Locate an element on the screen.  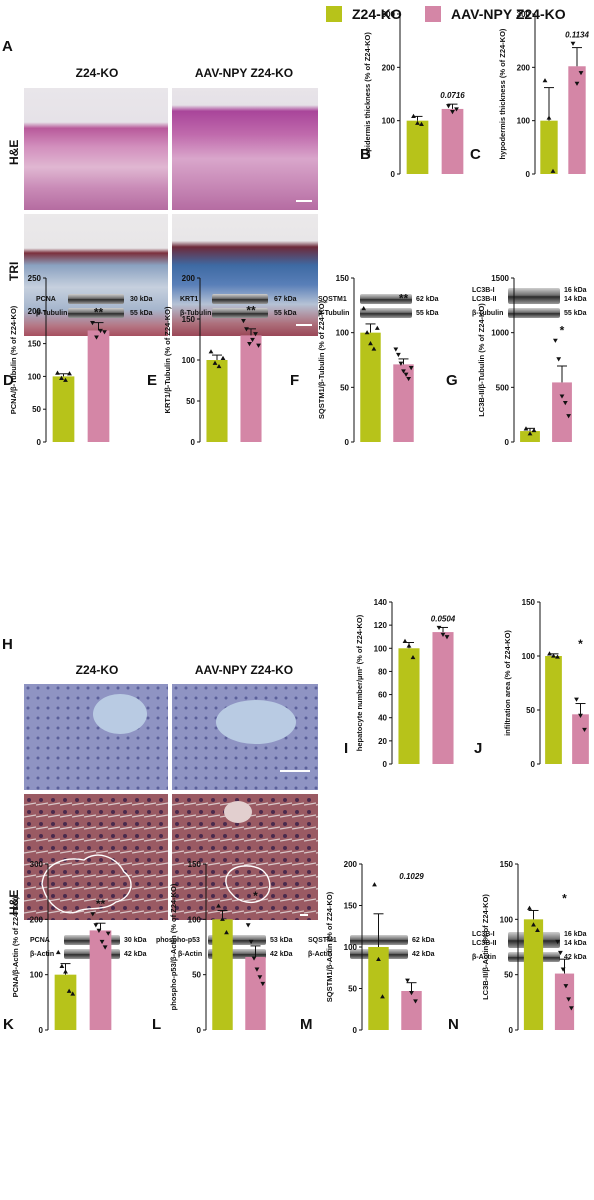
blot-l: phospho-p53 53 kDa β-Actin 42 kDa is located at coordinates (222, 950).